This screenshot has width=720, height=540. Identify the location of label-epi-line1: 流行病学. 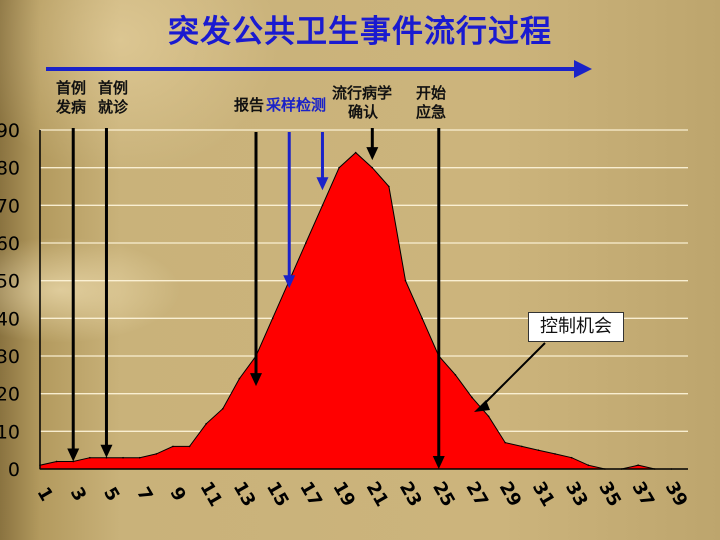
(362, 93).